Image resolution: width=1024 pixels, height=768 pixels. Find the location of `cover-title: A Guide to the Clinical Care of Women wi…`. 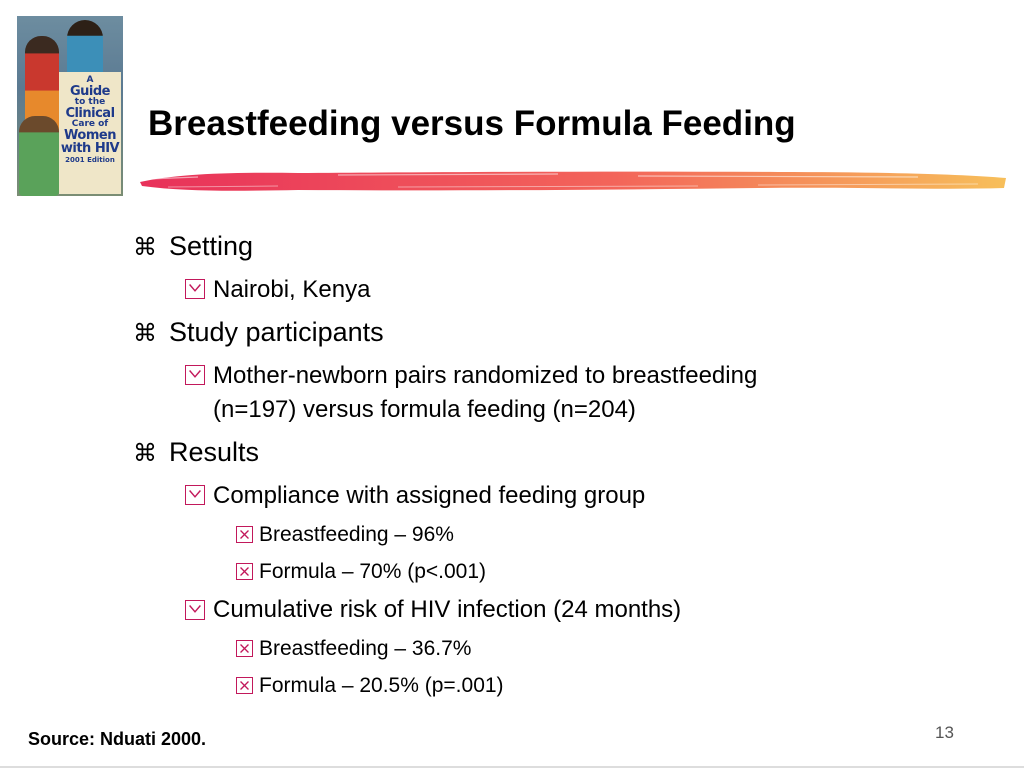

cover-title: A Guide to the Clinical Care of Women wi… is located at coordinates (90, 119).